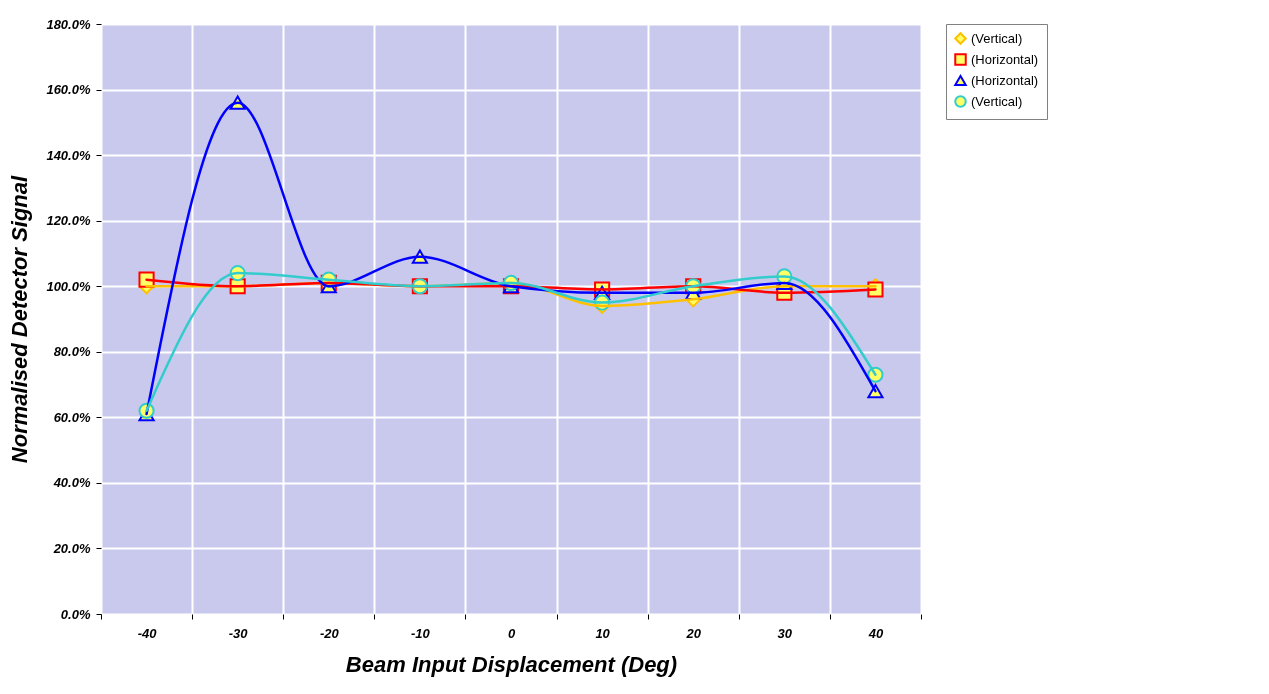 Image resolution: width=1269 pixels, height=694 pixels. Describe the element at coordinates (72, 352) in the screenshot. I see `y-tick-label: 80.0%` at that location.